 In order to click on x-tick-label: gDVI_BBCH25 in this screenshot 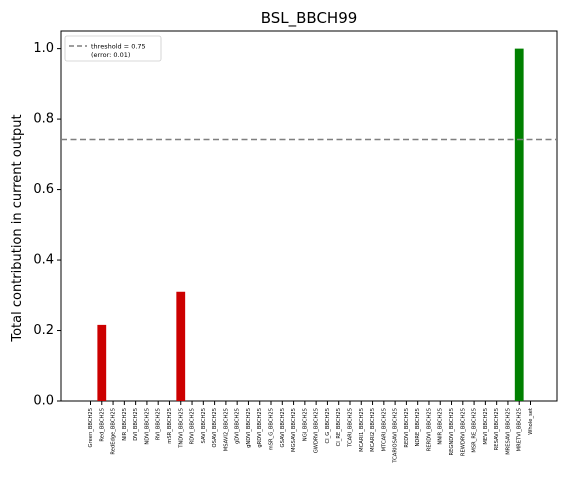, I will do `click(238, 426)`.